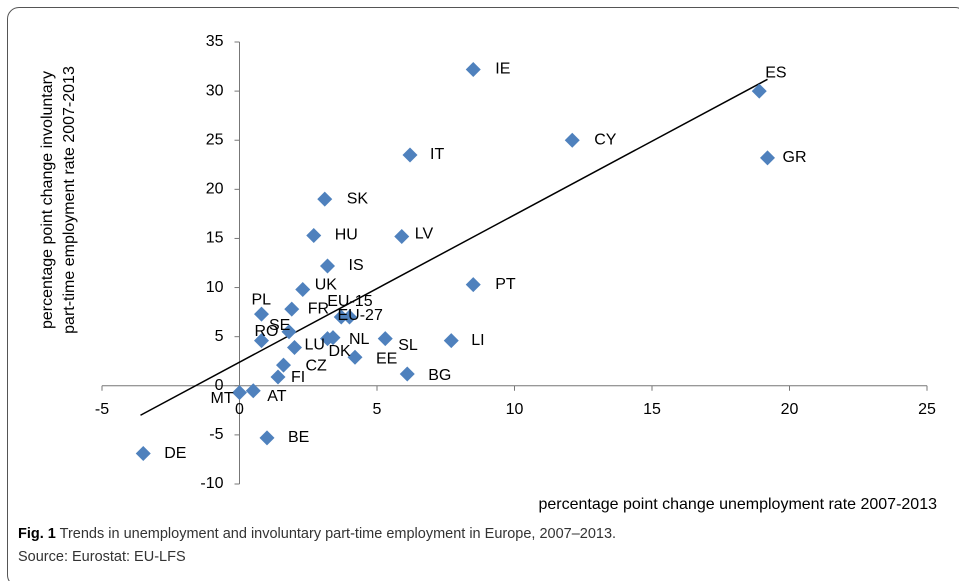 The image size is (959, 581). I want to click on y-tick-label: 10, so click(215, 287).